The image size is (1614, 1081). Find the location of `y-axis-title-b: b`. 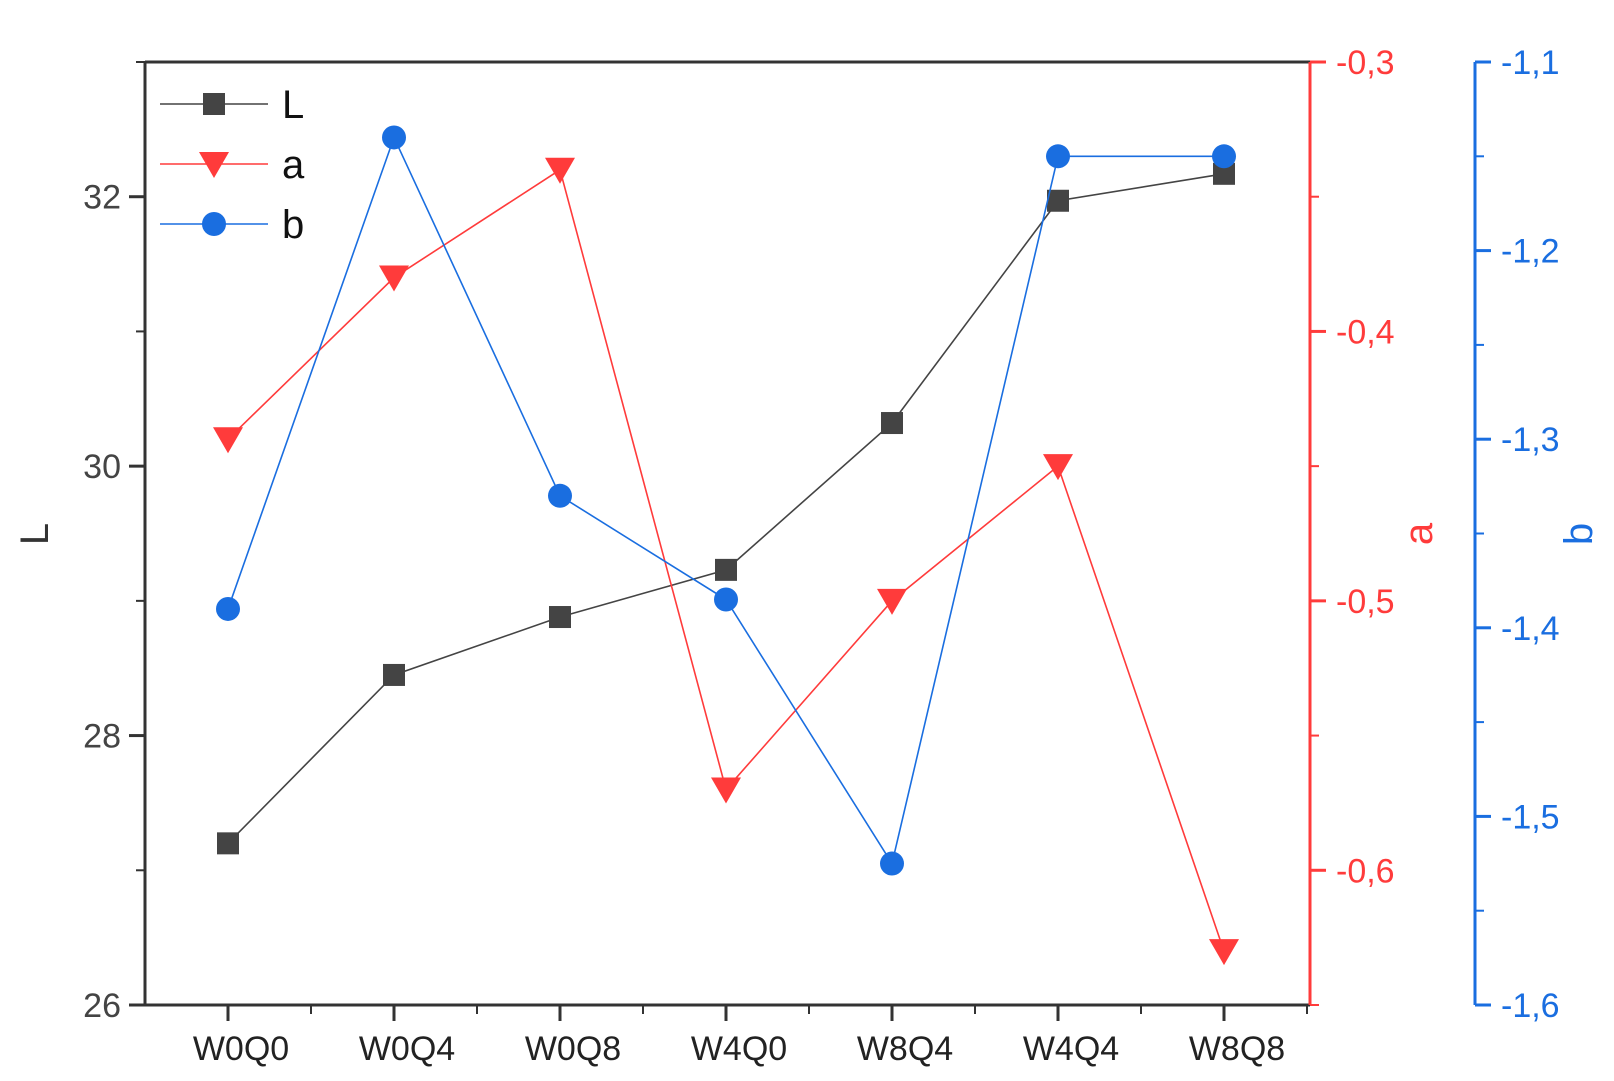

y-axis-title-b: b is located at coordinates (1579, 534).